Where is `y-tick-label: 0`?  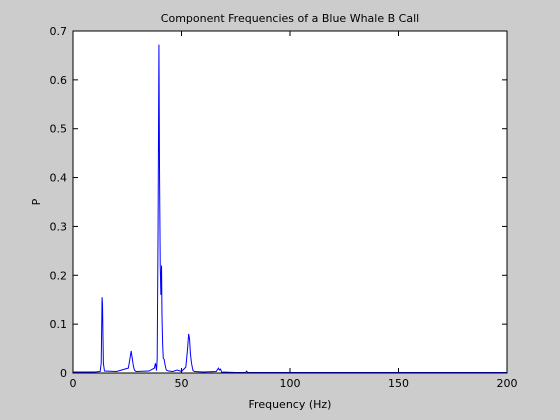
y-tick-label: 0 is located at coordinates (63, 373).